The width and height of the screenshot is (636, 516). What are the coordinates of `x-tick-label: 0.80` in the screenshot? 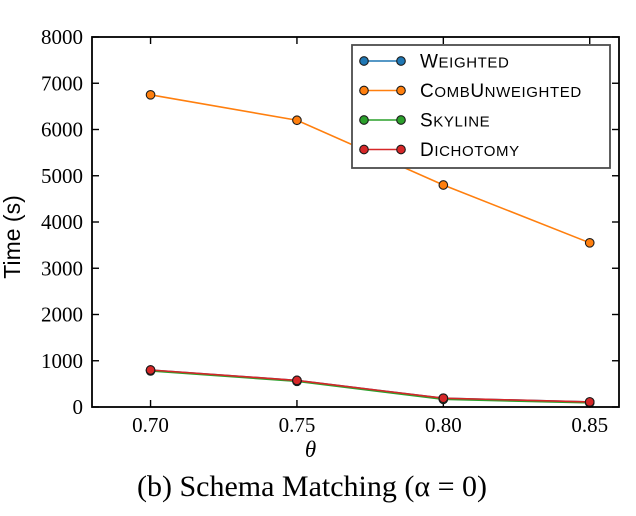 It's located at (443, 425).